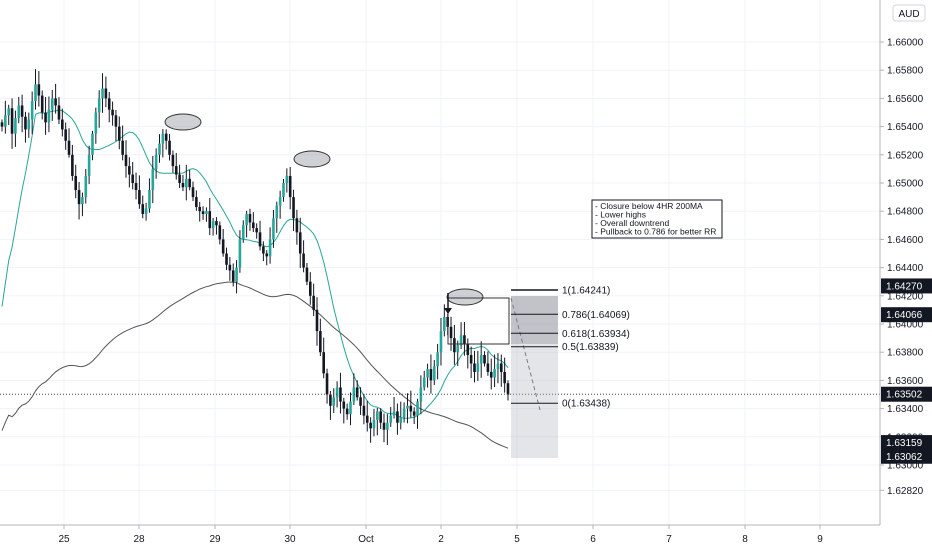  I want to click on price-tick-label: 1.65000, so click(905, 184).